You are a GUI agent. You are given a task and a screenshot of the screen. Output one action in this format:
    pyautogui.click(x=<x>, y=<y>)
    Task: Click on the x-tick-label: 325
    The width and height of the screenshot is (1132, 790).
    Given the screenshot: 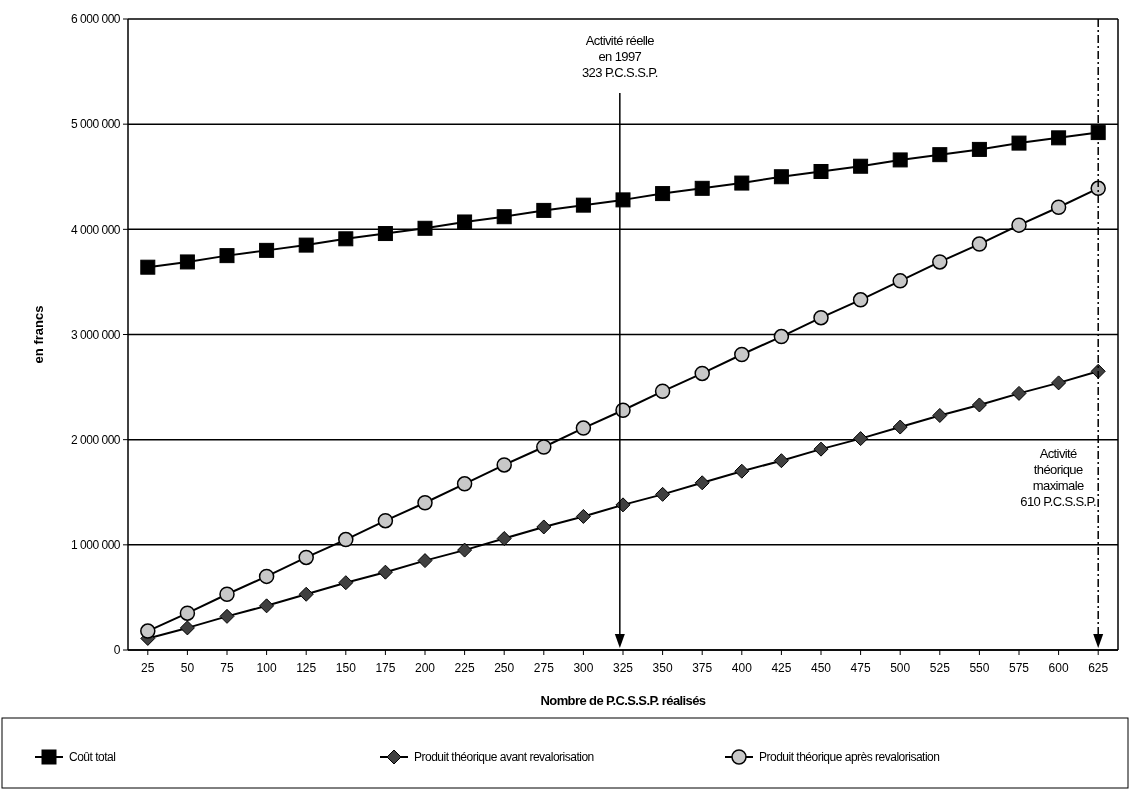 What is the action you would take?
    pyautogui.click(x=623, y=668)
    